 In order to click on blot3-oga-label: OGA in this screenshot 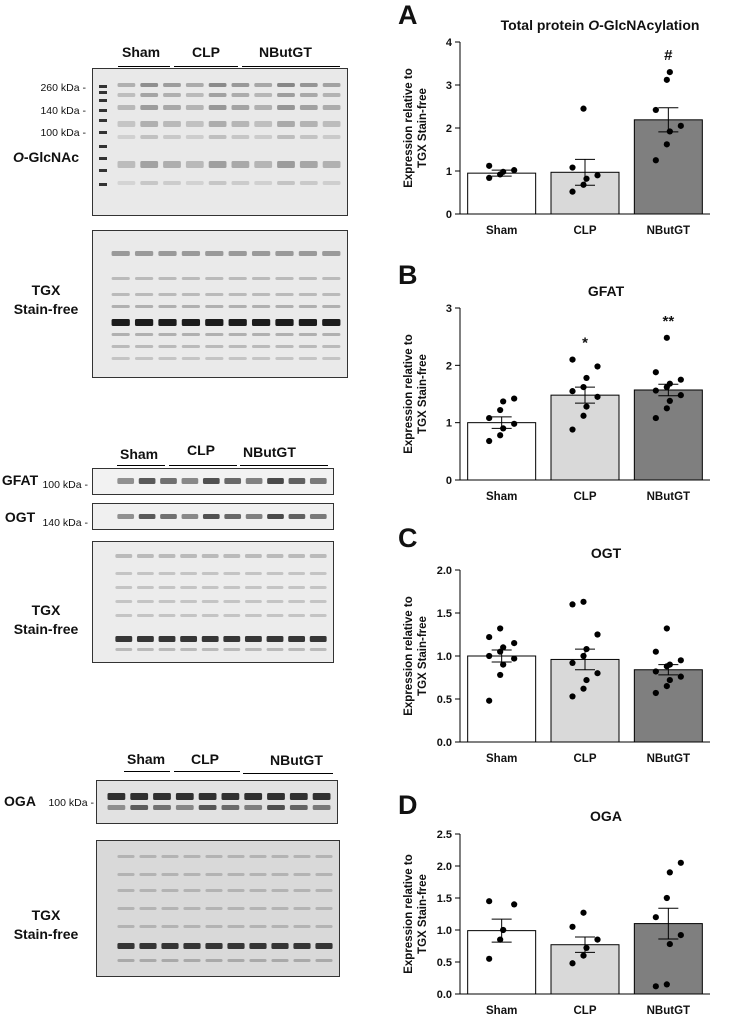, I will do `click(20, 801)`.